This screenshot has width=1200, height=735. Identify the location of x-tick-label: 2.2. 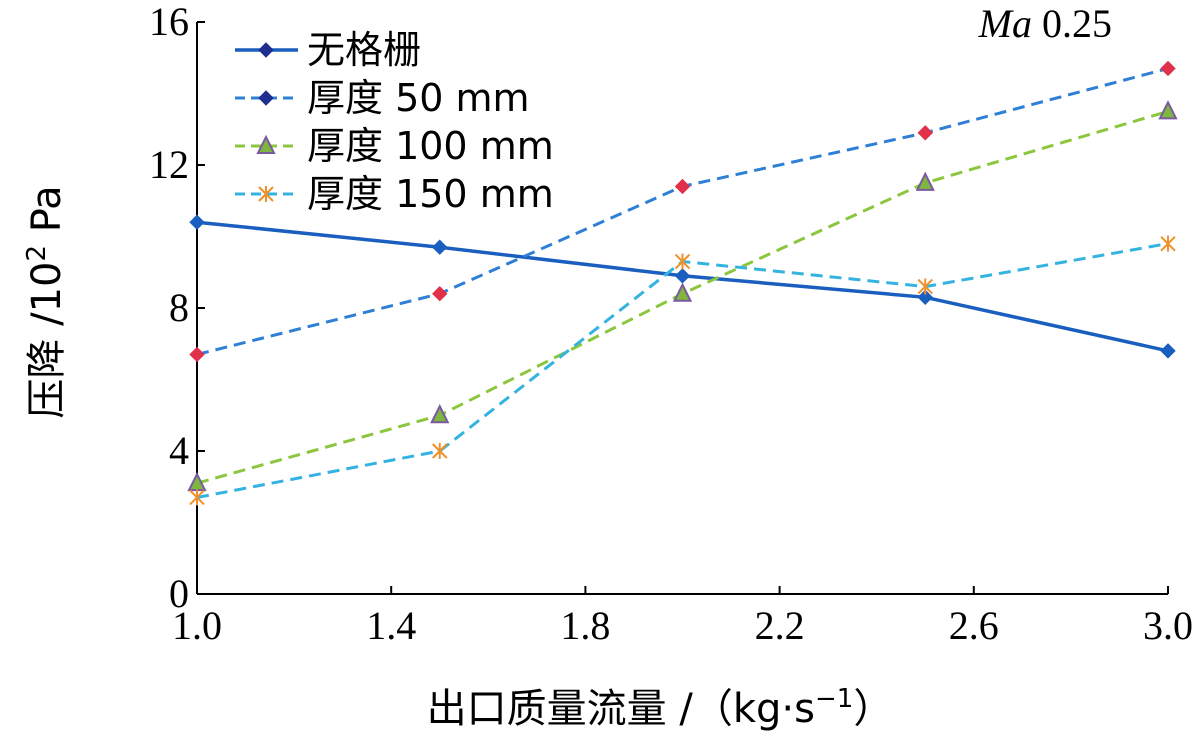
(780, 625).